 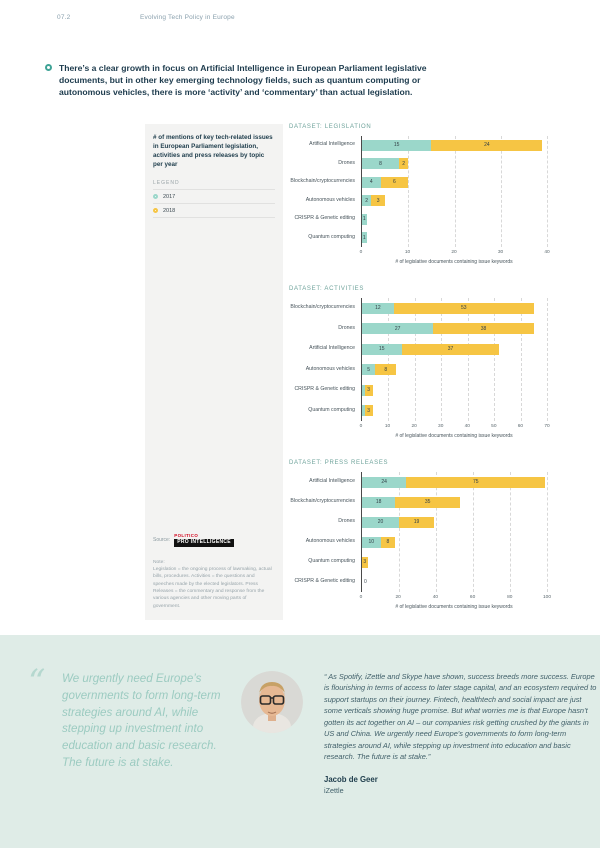 I want to click on category-label: Artificial Intelligence, so click(x=332, y=348).